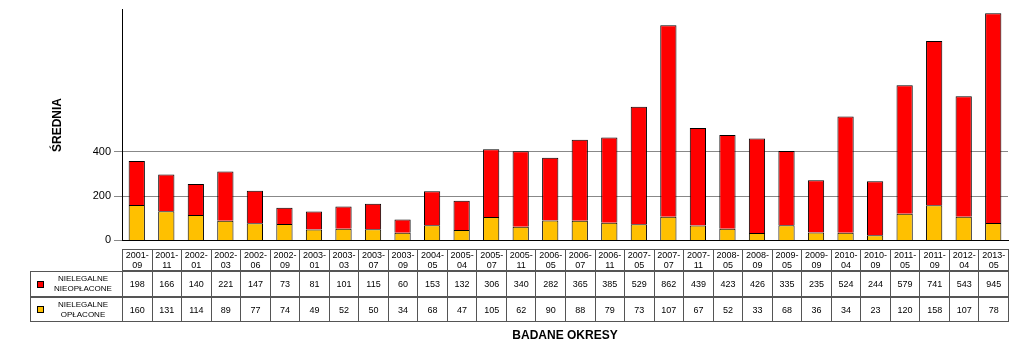 The image size is (1024, 362). I want to click on data-label: 140, so click(196, 284).